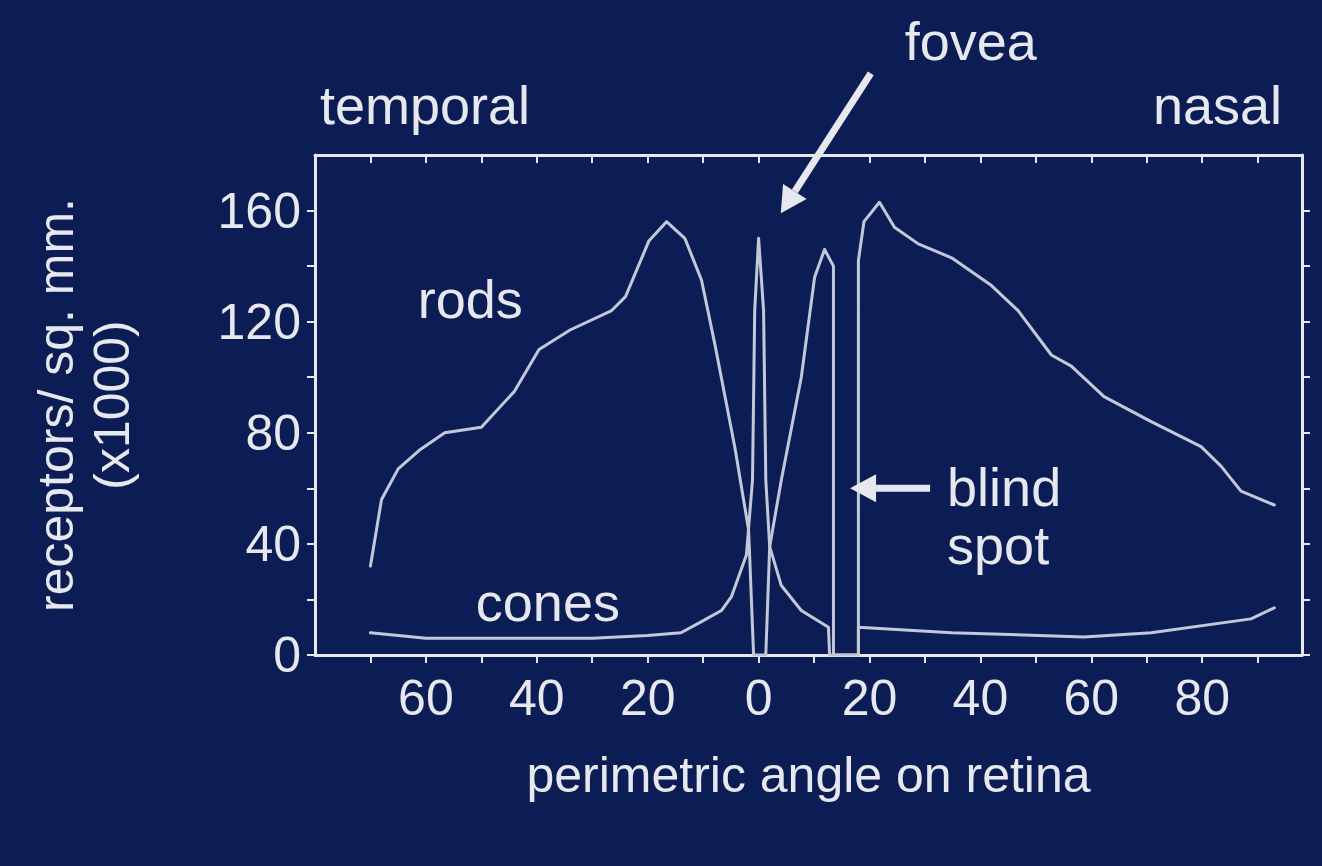 The height and width of the screenshot is (866, 1322). Describe the element at coordinates (1202, 698) in the screenshot. I see `x-tick-label: 80` at that location.